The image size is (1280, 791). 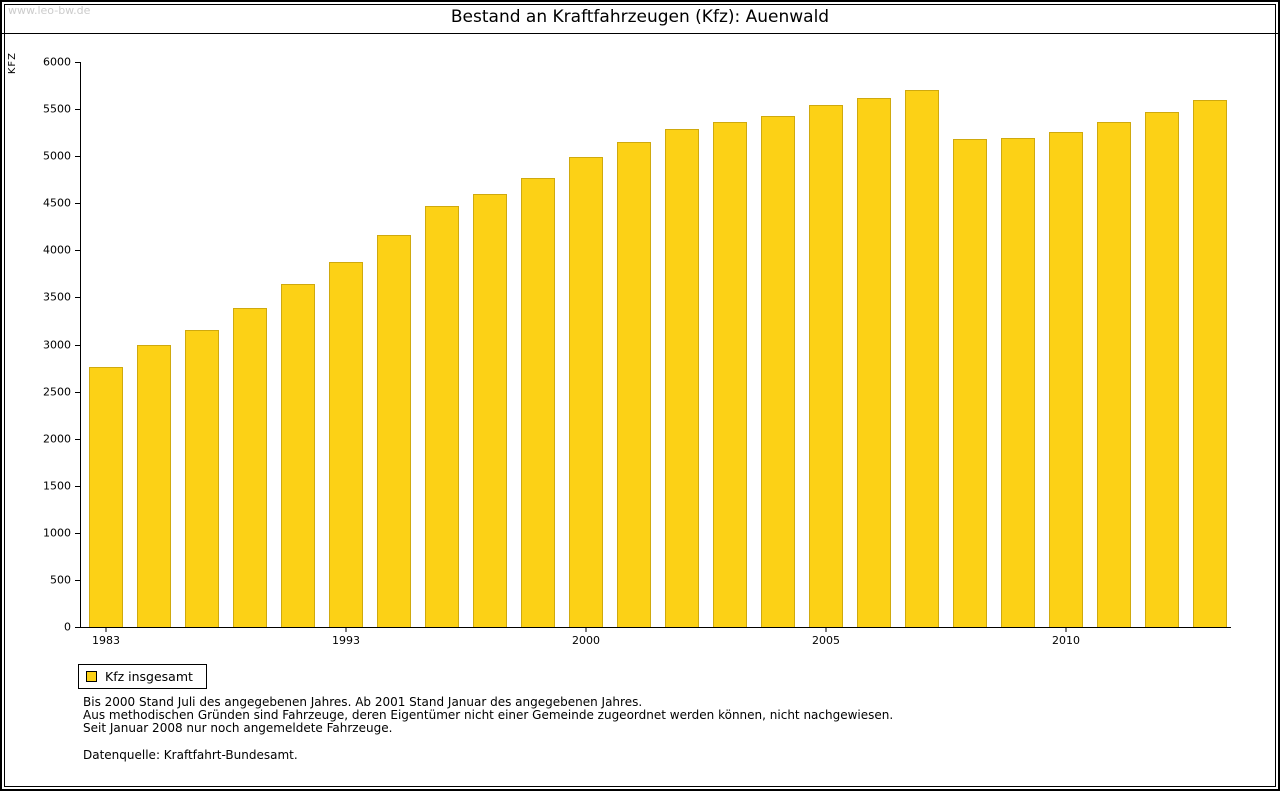 I want to click on bar-1998, so click(x=490, y=410).